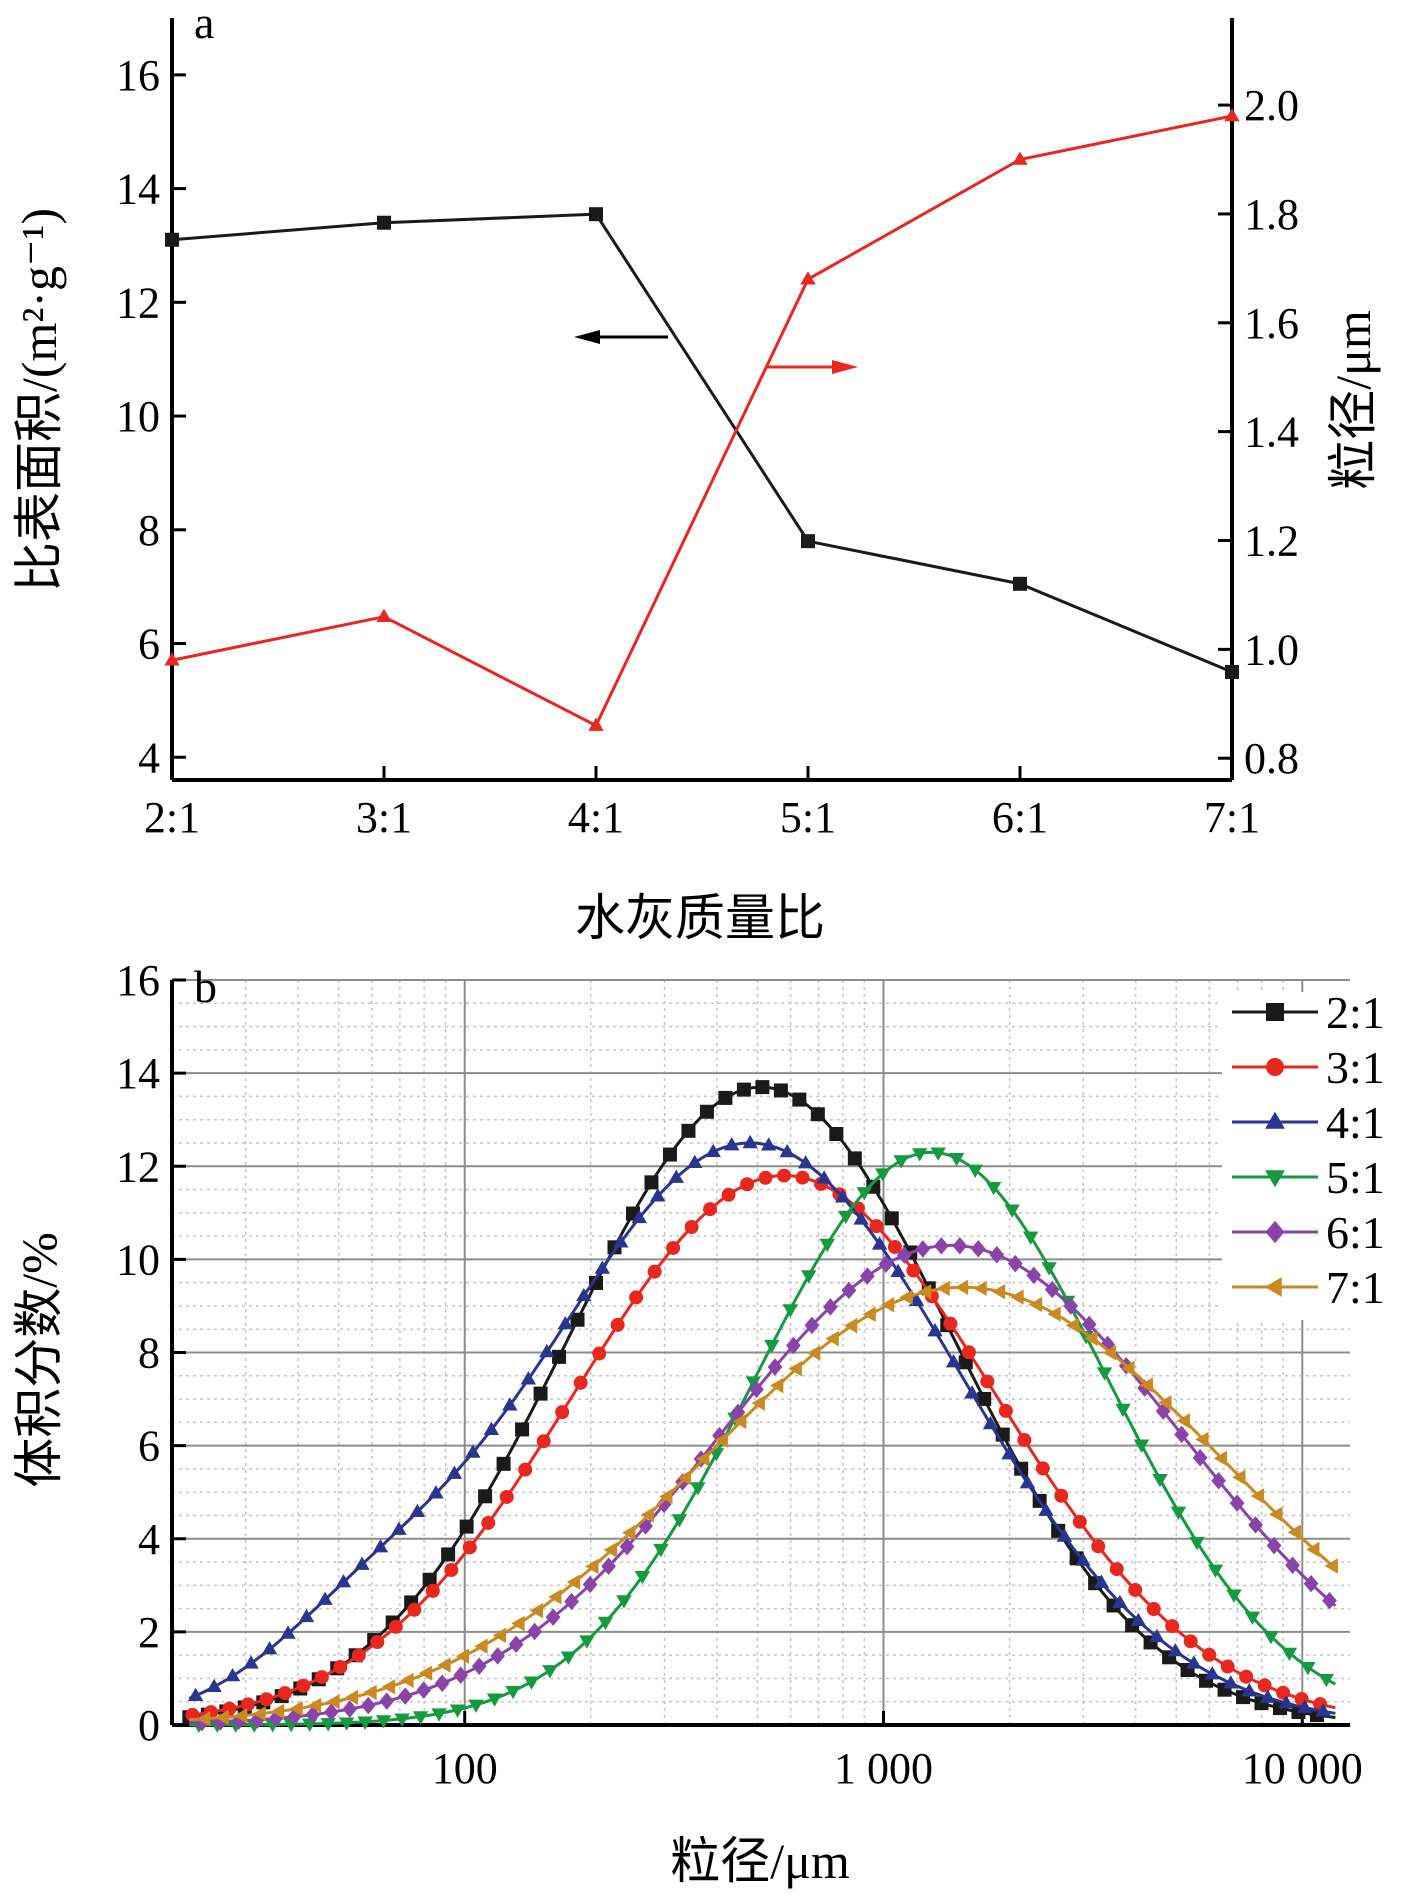  I want to click on panel-a-left-tick-label: 12, so click(138, 302).